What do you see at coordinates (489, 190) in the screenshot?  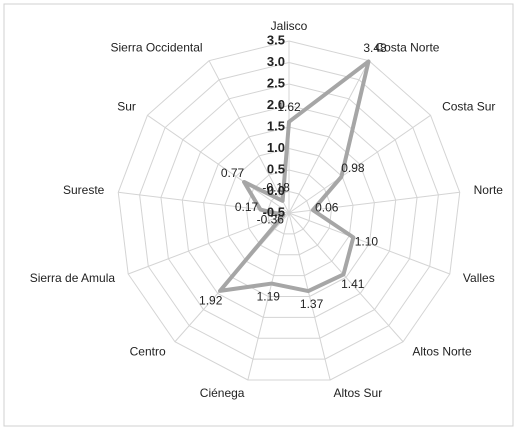 I see `category-label: Norte` at bounding box center [489, 190].